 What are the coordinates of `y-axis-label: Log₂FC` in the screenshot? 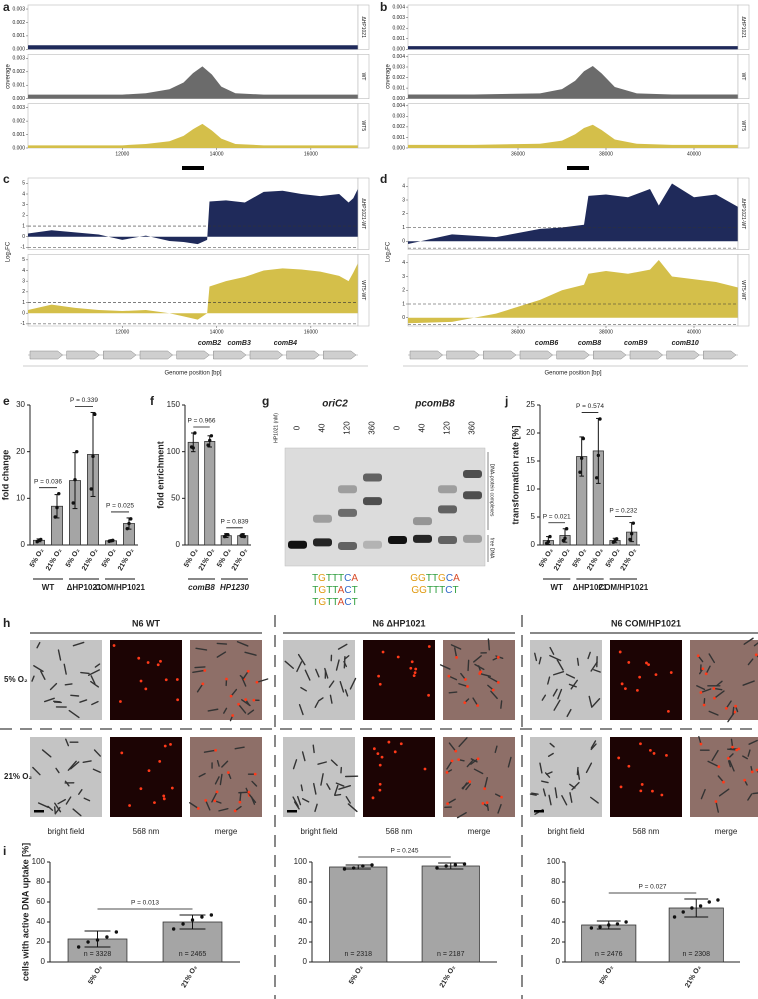 It's located at (9, 251).